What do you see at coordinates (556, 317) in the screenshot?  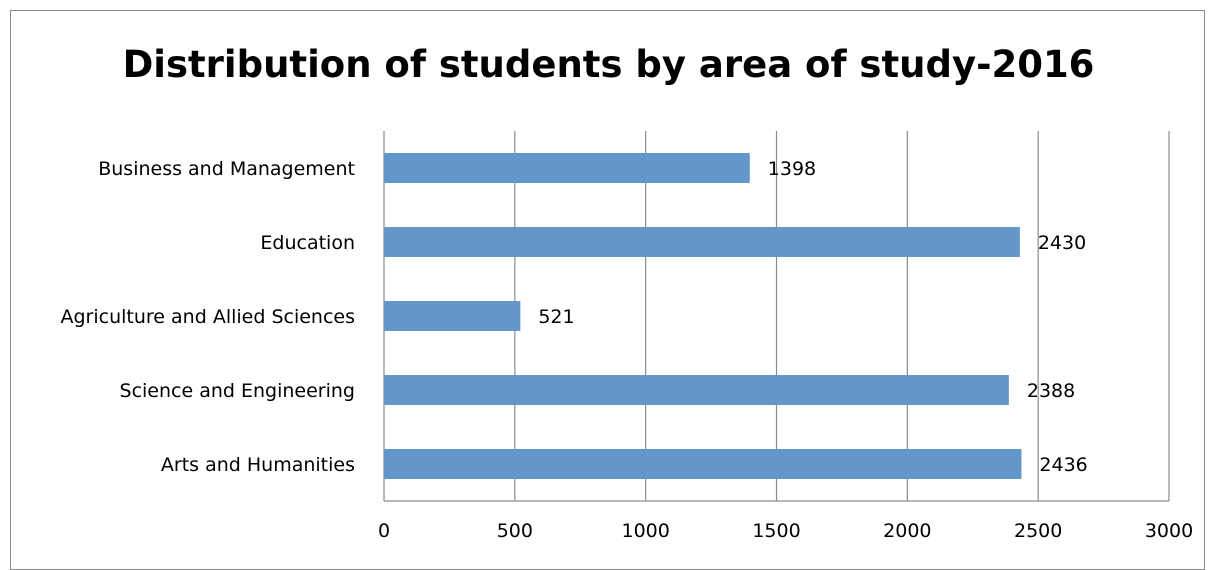 I see `data-label-3: 521` at bounding box center [556, 317].